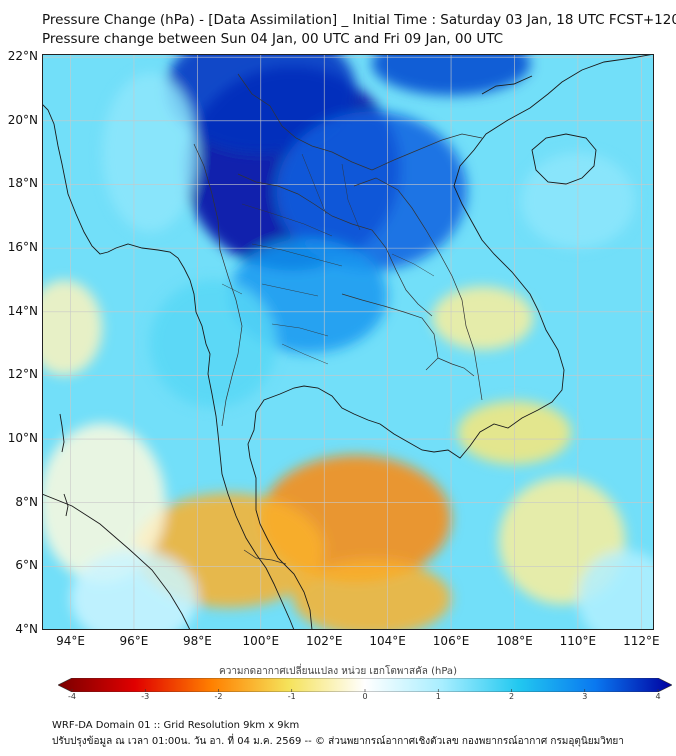  I want to click on colorbar-body, so click(365, 685).